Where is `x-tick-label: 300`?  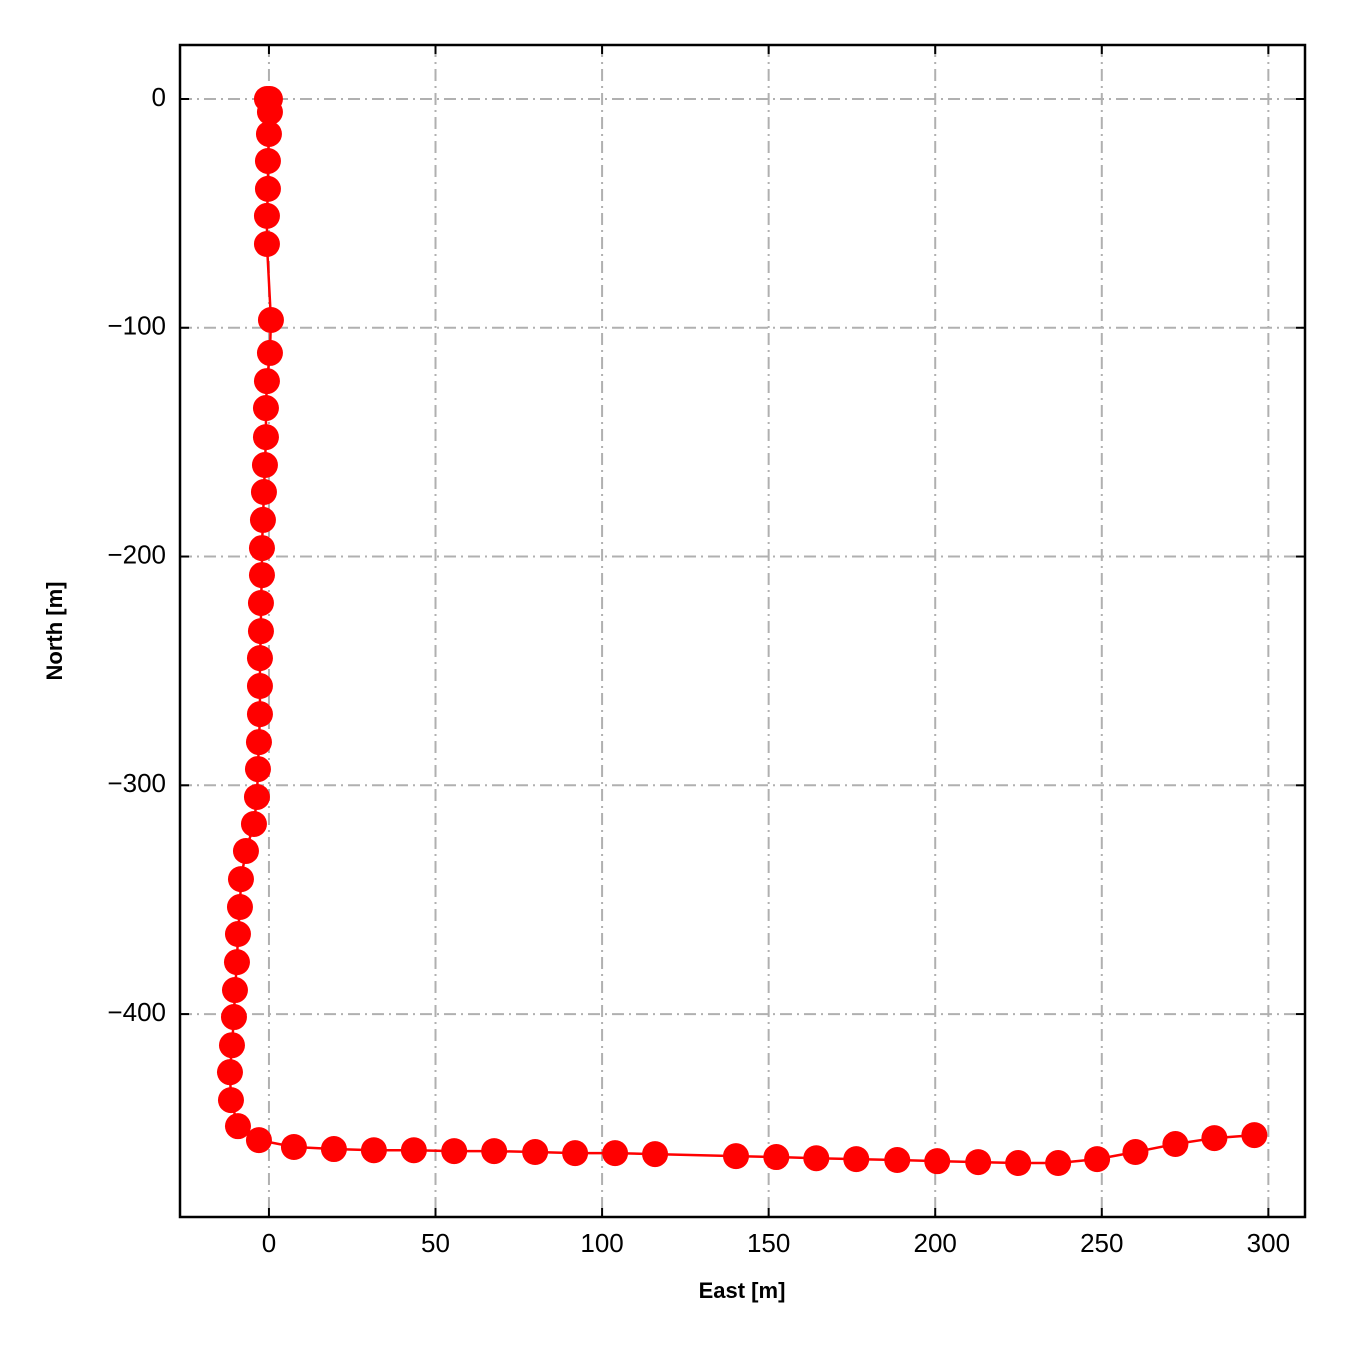
x-tick-label: 300 is located at coordinates (1268, 1243).